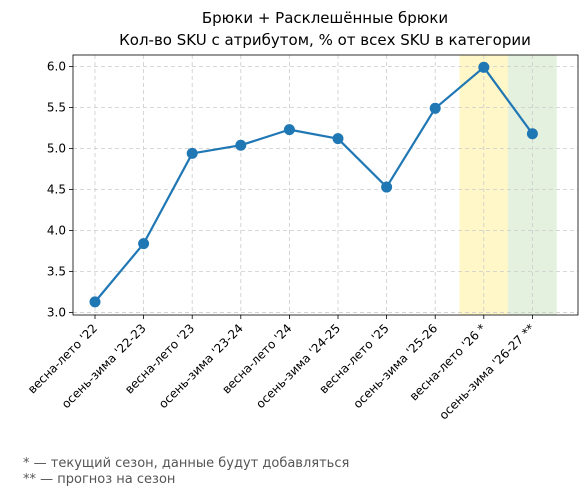 Image resolution: width=588 pixels, height=498 pixels. Describe the element at coordinates (56, 231) in the screenshot. I see `y-tick-label: 4.0` at that location.